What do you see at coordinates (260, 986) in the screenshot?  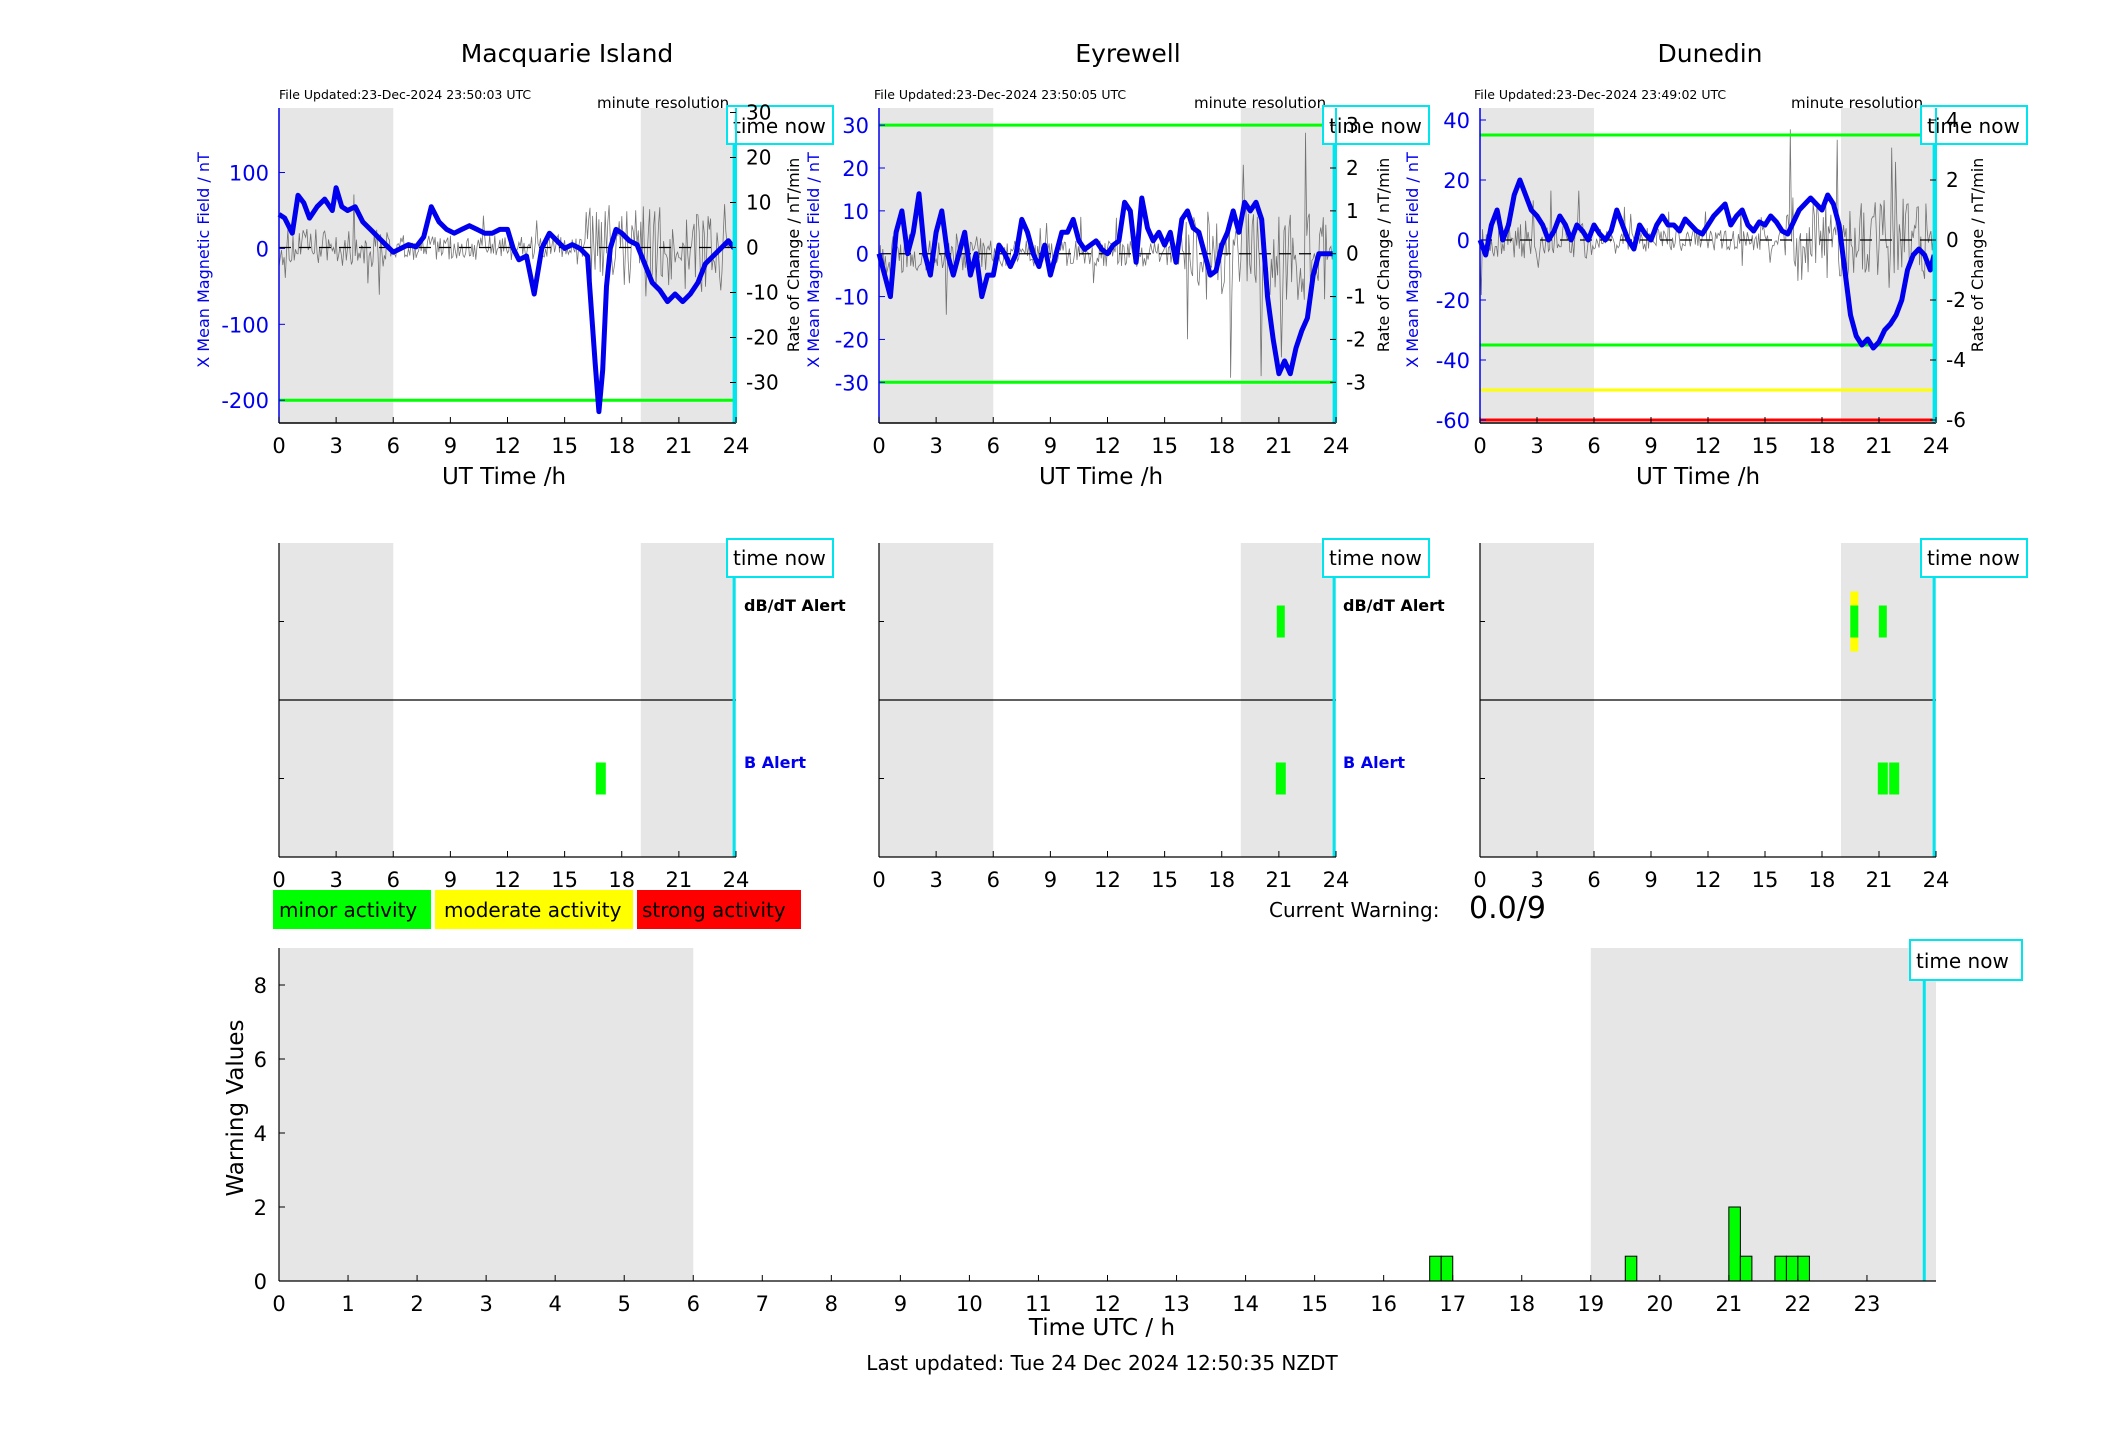 I see `y-tick-label: 8` at bounding box center [260, 986].